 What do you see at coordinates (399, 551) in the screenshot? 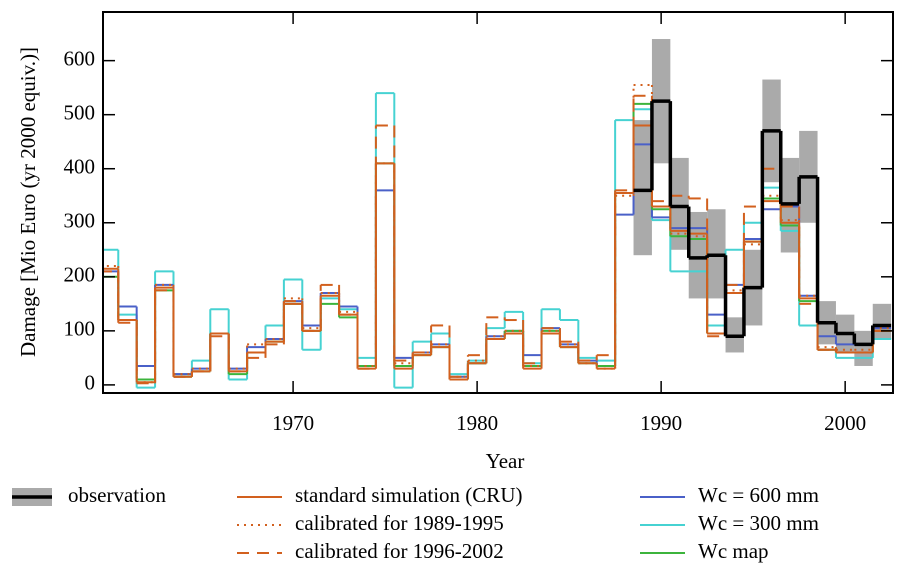
I see `legend-label: calibrated for 1996-2002` at bounding box center [399, 551].